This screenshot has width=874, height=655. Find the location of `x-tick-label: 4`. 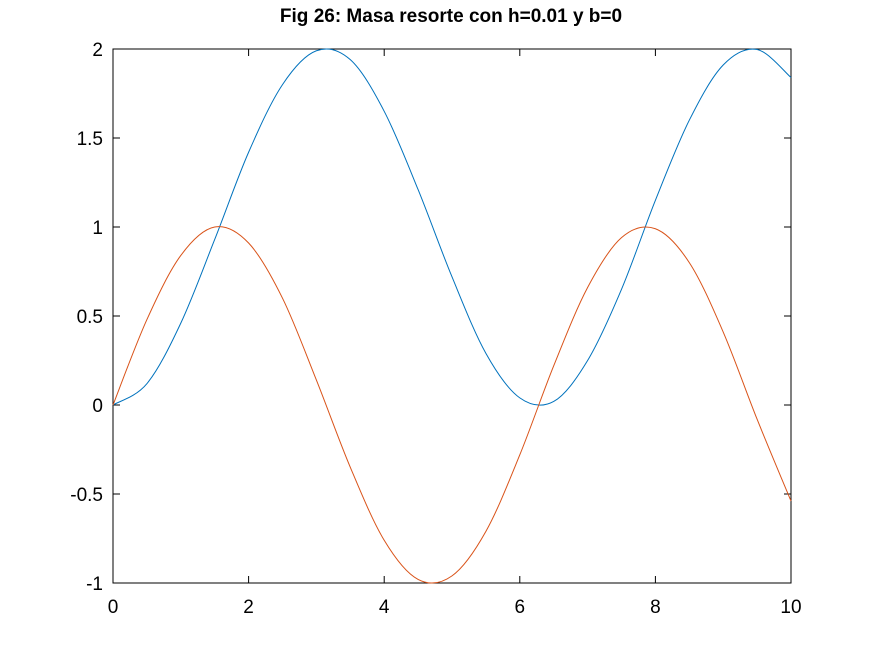

x-tick-label: 4 is located at coordinates (384, 607).